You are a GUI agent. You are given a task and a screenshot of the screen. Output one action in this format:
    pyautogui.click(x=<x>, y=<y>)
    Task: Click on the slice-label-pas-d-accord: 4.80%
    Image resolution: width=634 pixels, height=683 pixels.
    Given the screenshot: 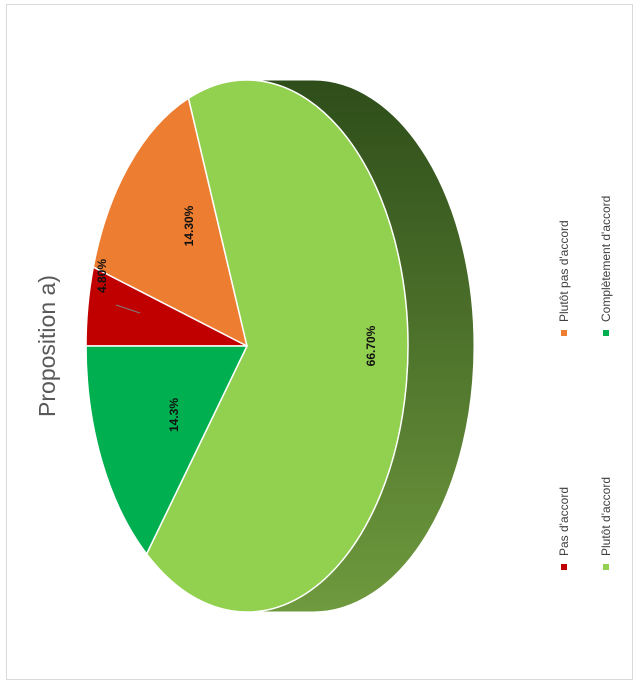 What is the action you would take?
    pyautogui.click(x=102, y=276)
    